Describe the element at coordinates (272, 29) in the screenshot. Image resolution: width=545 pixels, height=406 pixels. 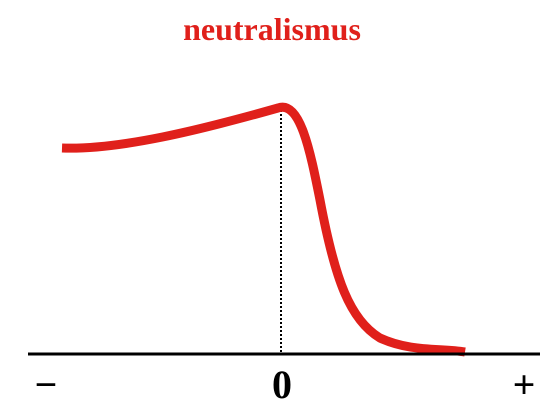
I see `title: neutralismus` at that location.